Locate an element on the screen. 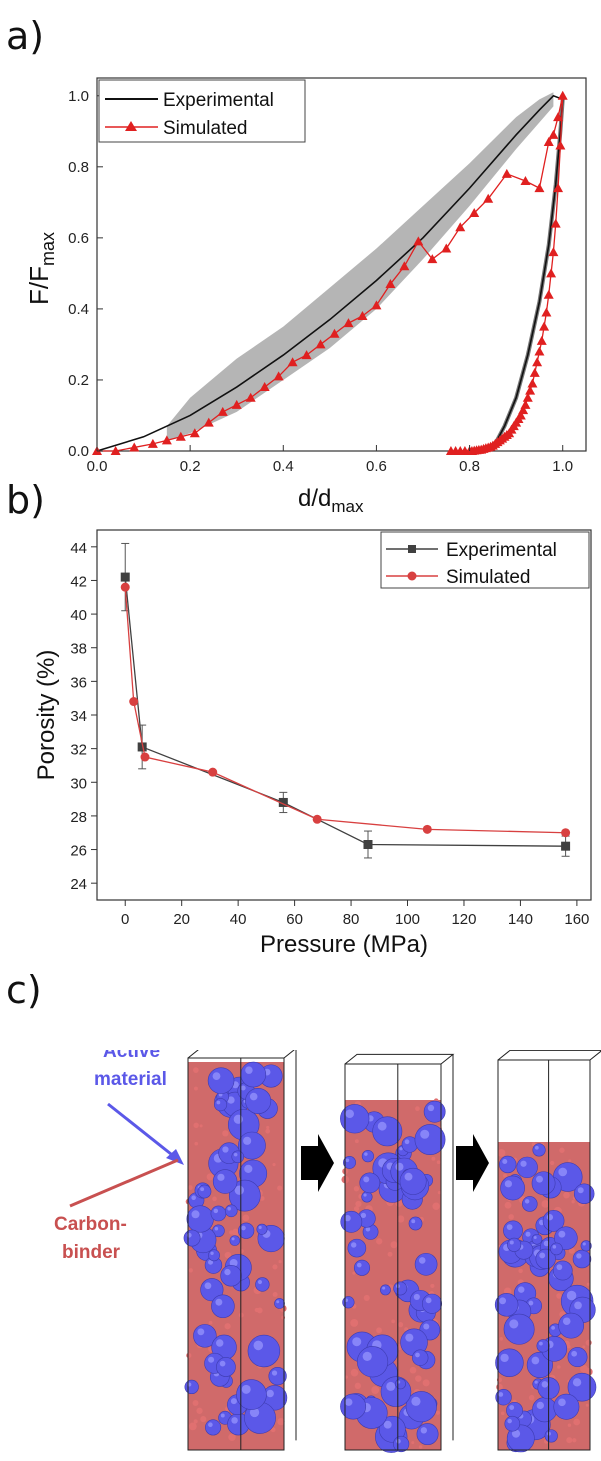  x-tick-label: 0.4 is located at coordinates (283, 466).